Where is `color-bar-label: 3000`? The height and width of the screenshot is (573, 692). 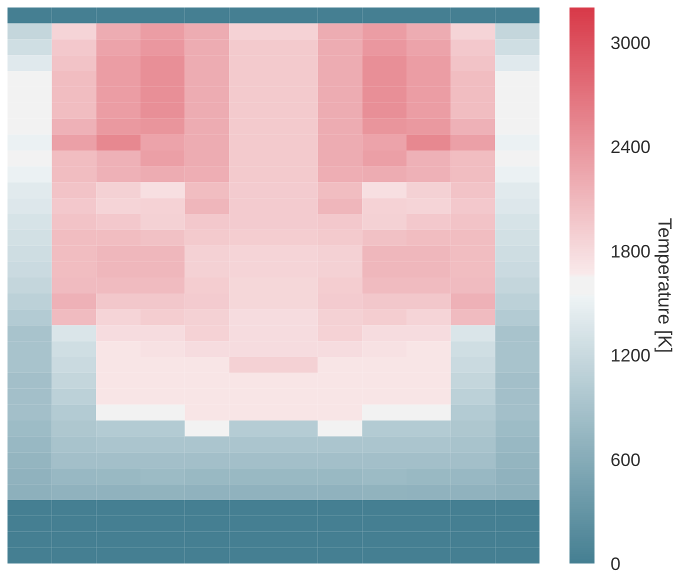 color-bar-label: 3000 is located at coordinates (630, 42).